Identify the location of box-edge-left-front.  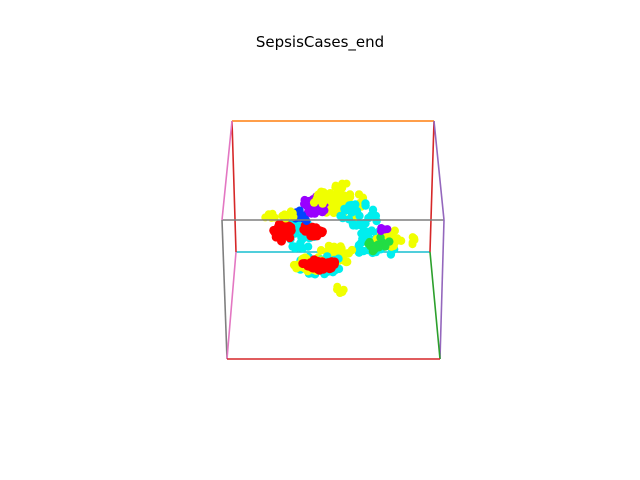
(224, 289).